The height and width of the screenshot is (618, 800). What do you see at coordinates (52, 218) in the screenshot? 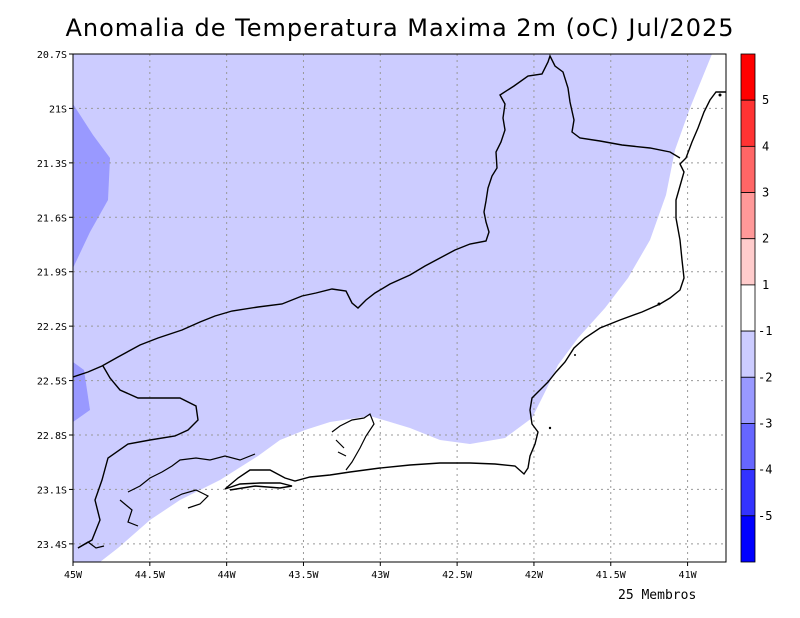
I see `lat-tick-label: 21.6S` at bounding box center [52, 218].